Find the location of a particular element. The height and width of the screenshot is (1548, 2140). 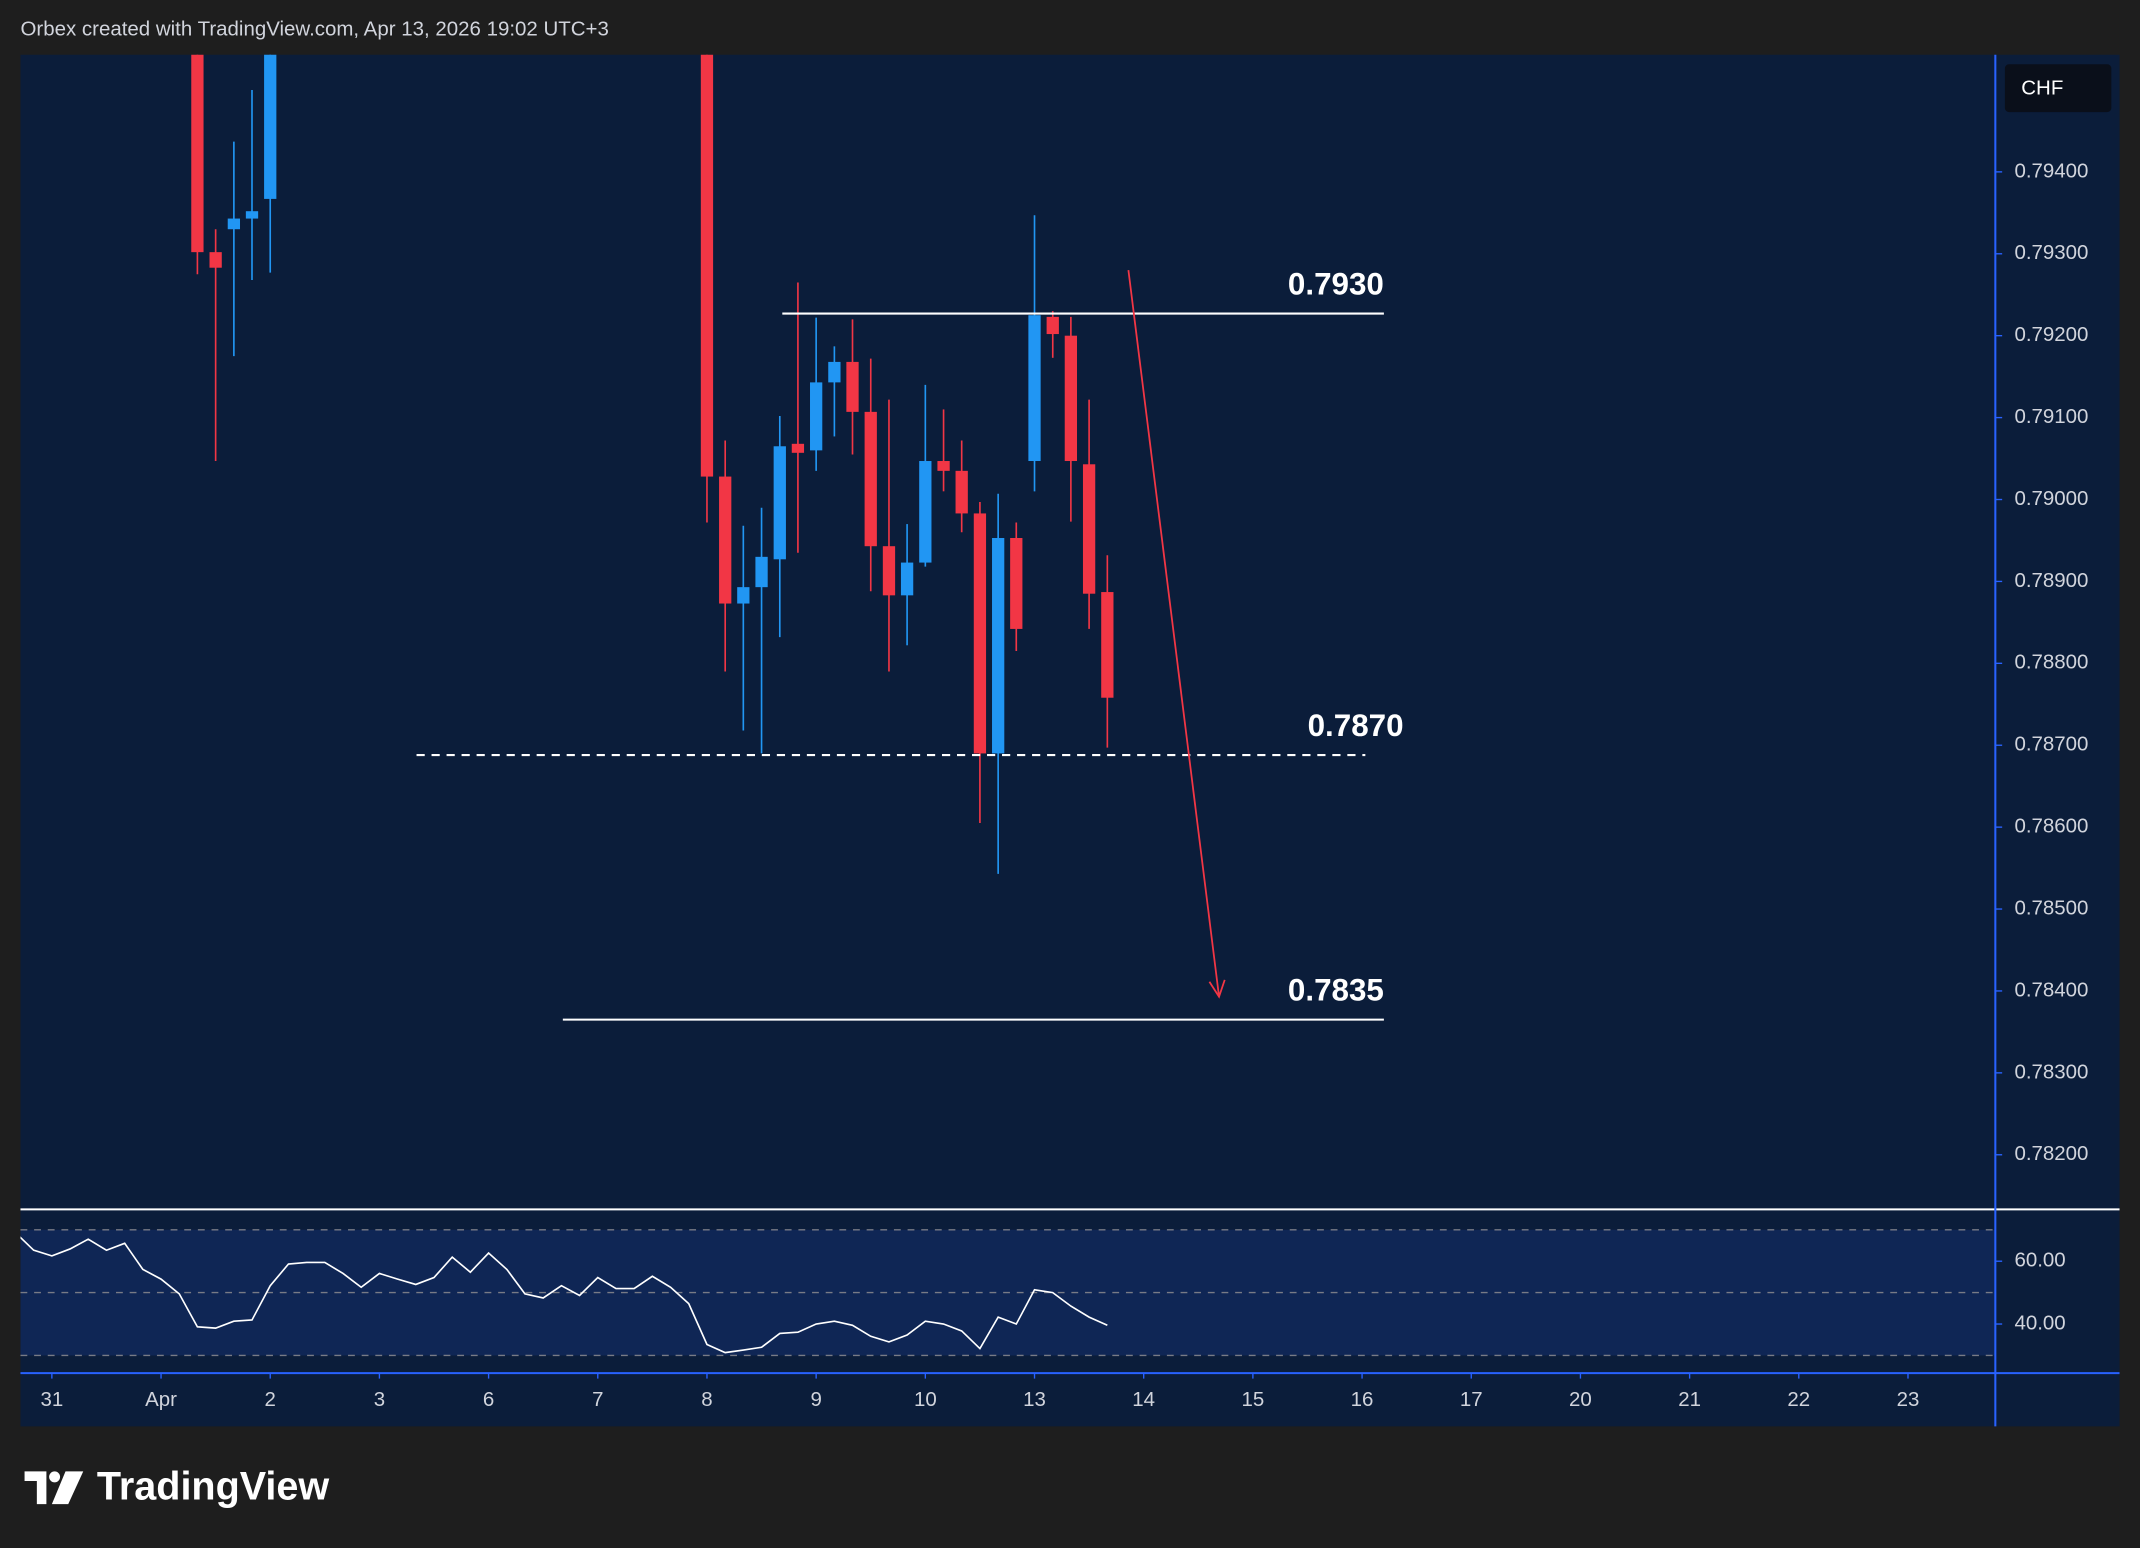

y-tick-label: 60.00 is located at coordinates (2039, 1260).